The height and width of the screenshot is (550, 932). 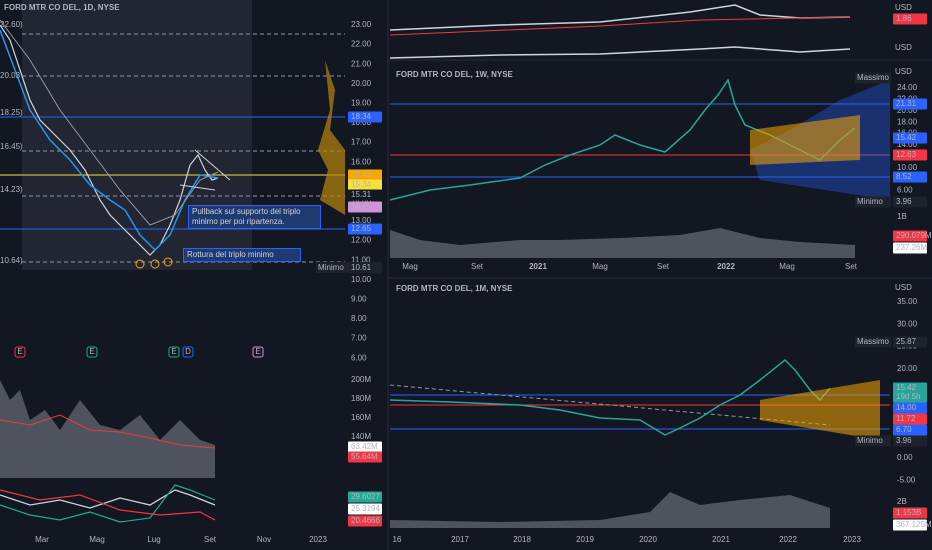 What do you see at coordinates (907, 87) in the screenshot?
I see `label: 24.00` at bounding box center [907, 87].